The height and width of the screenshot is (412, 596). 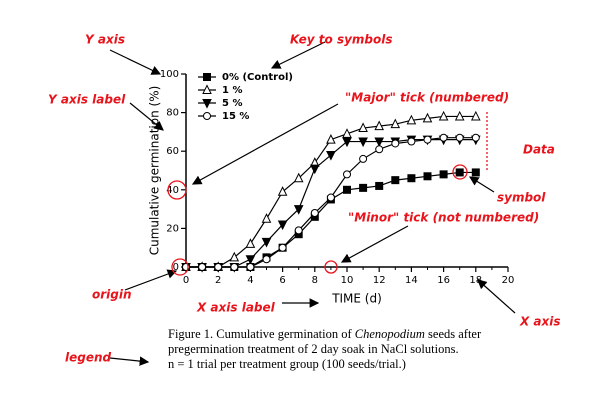 What do you see at coordinates (443, 280) in the screenshot?
I see `x-tick-label: 16` at bounding box center [443, 280].